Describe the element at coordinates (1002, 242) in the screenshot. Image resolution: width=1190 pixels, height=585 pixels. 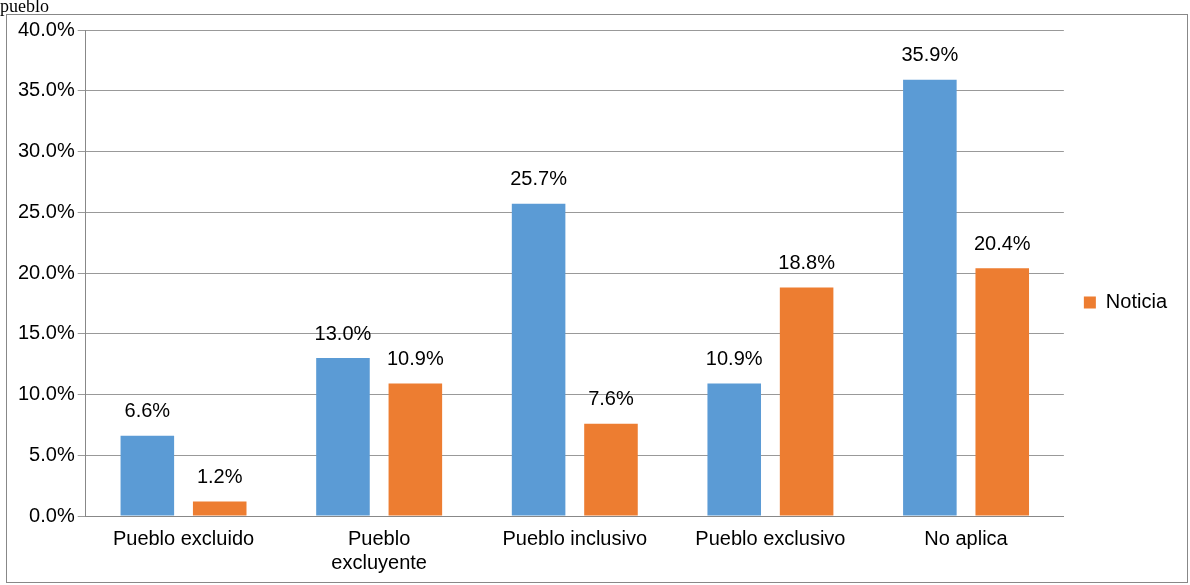
I see `data-label: 20.4%` at that location.